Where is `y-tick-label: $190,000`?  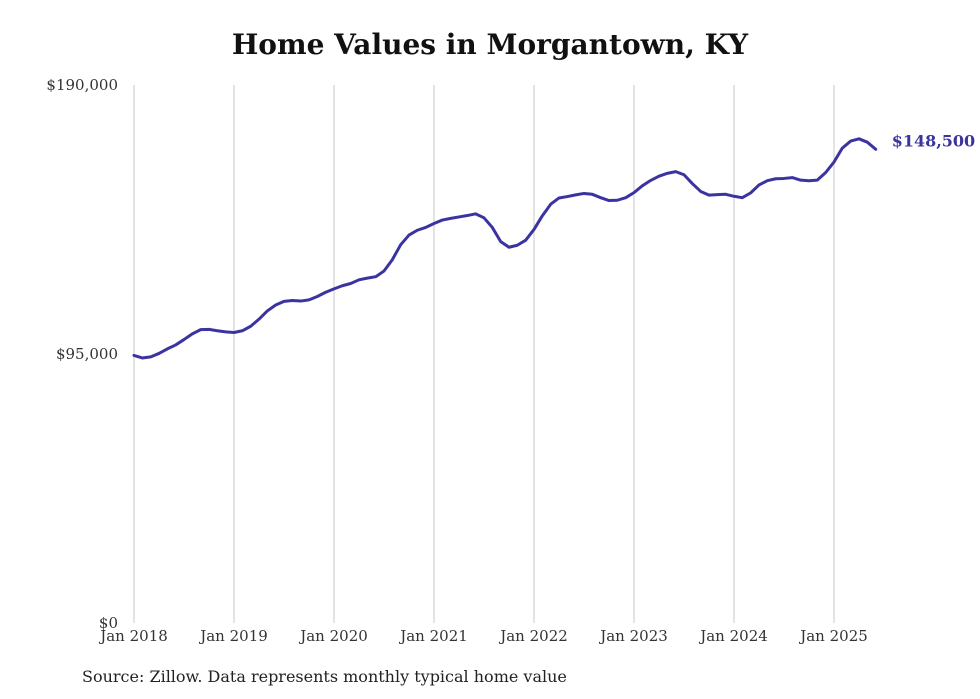
y-tick-label: $190,000 is located at coordinates (82, 85).